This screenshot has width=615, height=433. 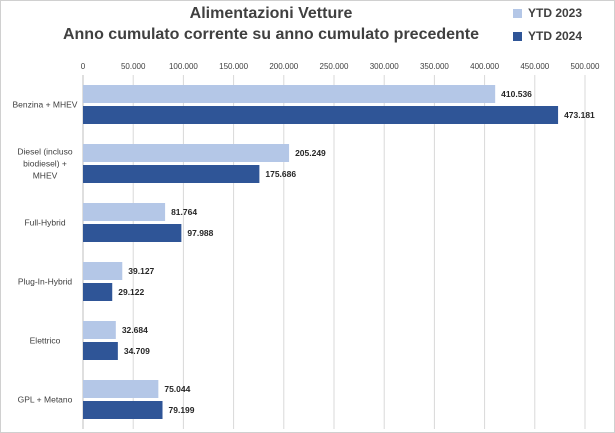 I want to click on x-tick-label: 350.000, so click(x=434, y=66).